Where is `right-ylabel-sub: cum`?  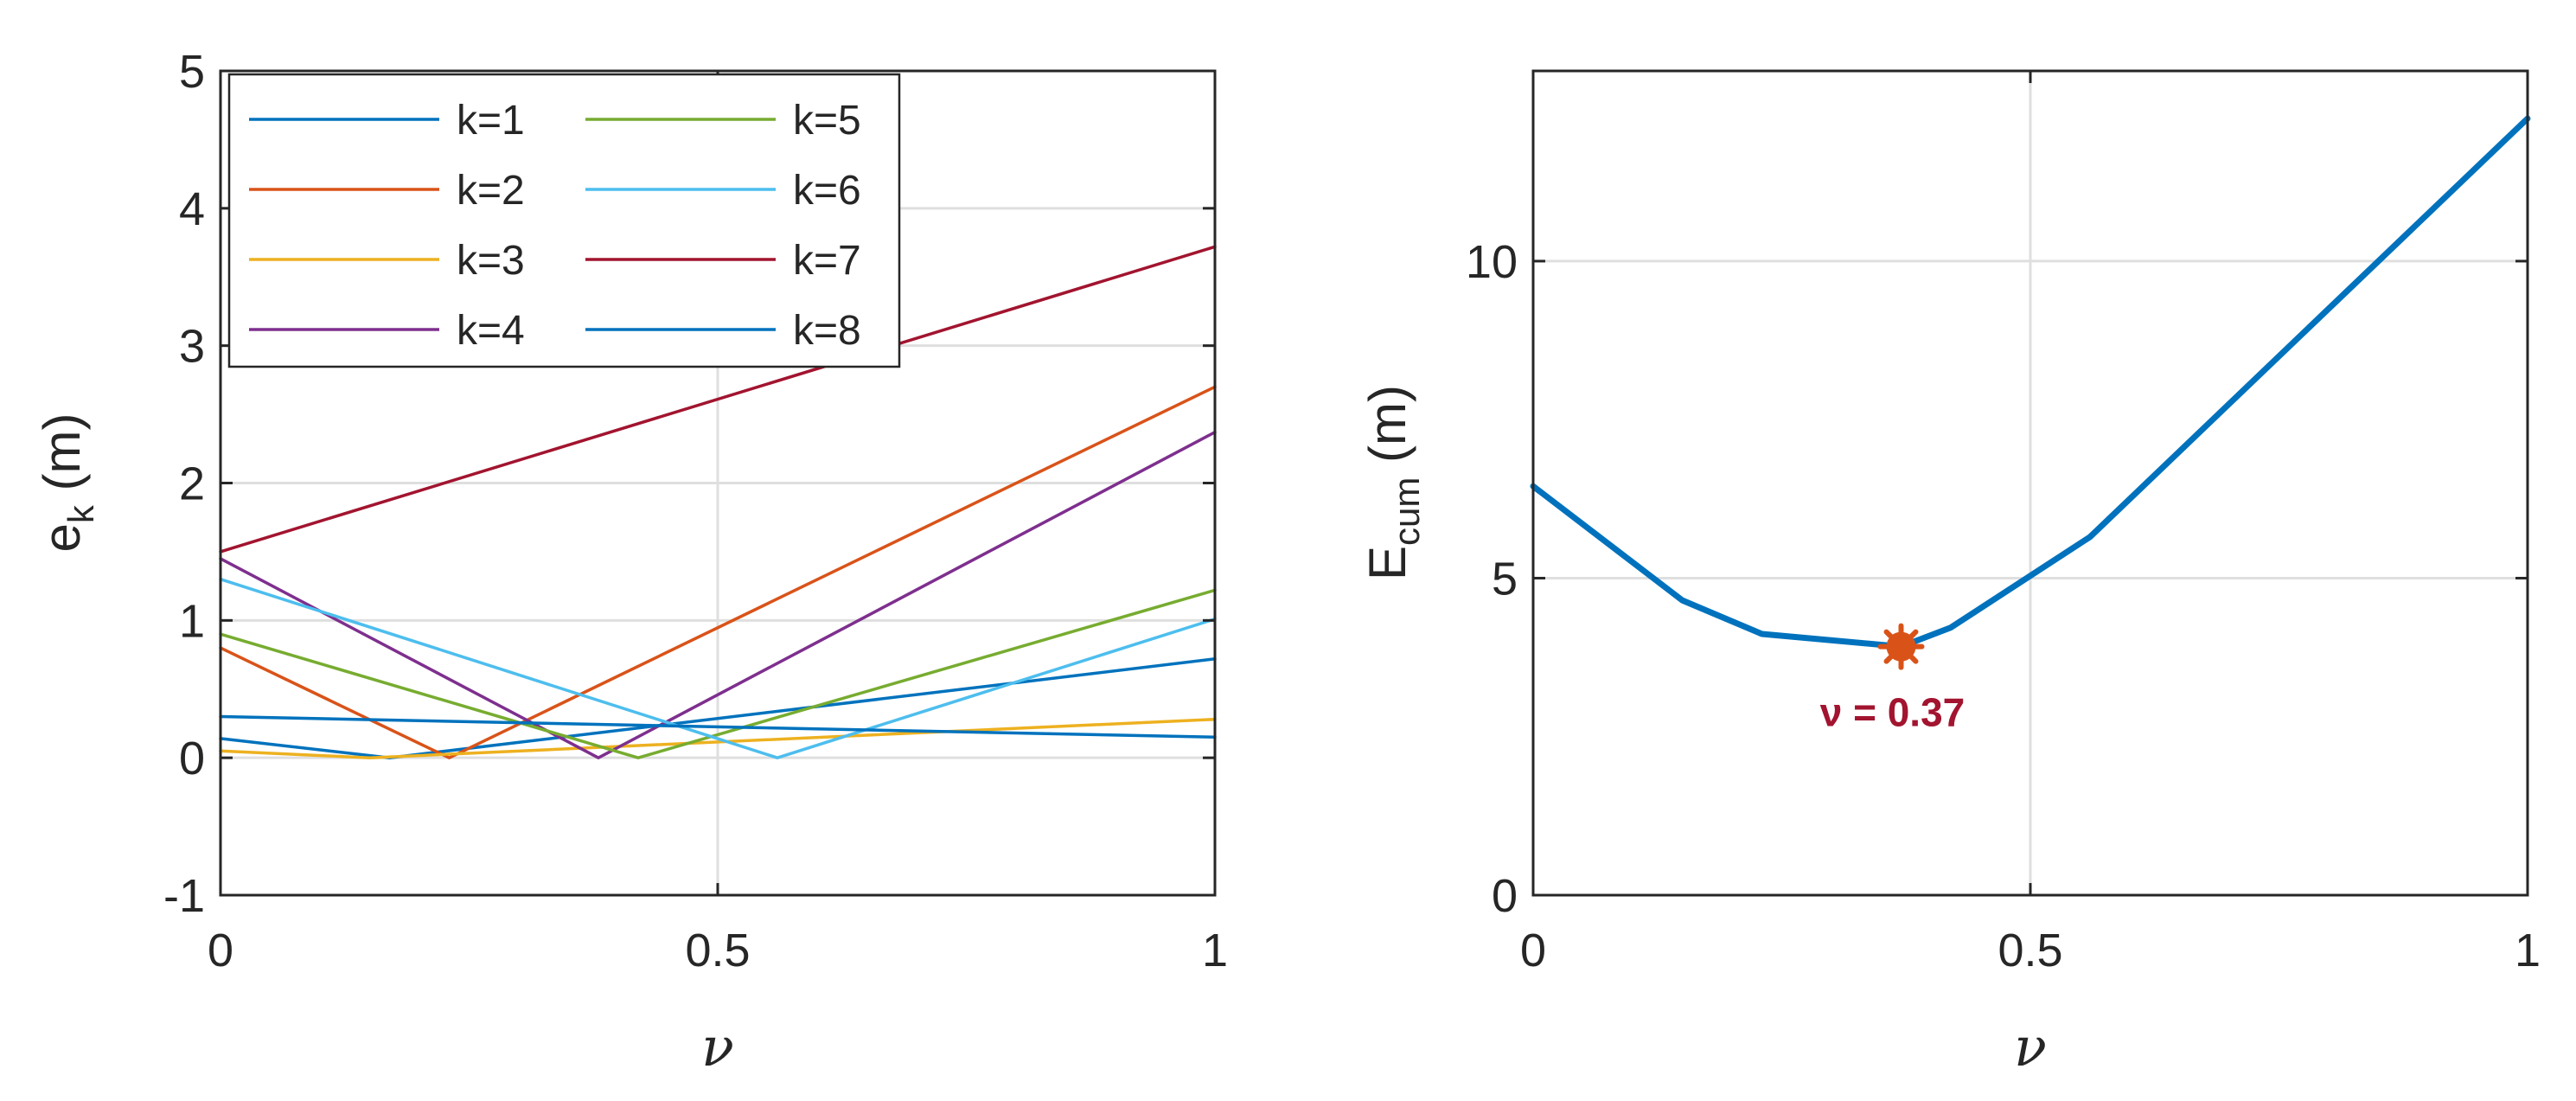
right-ylabel-sub: cum is located at coordinates (1406, 511).